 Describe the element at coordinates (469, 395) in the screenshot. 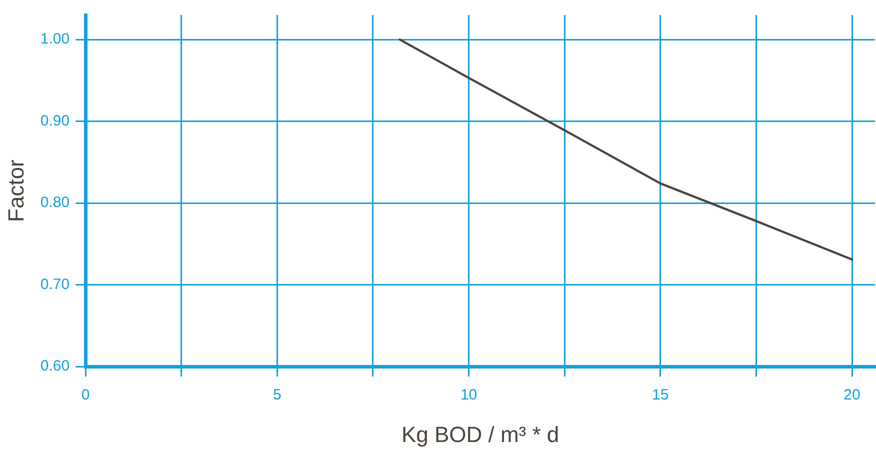

I see `x-tick-label: 10` at that location.